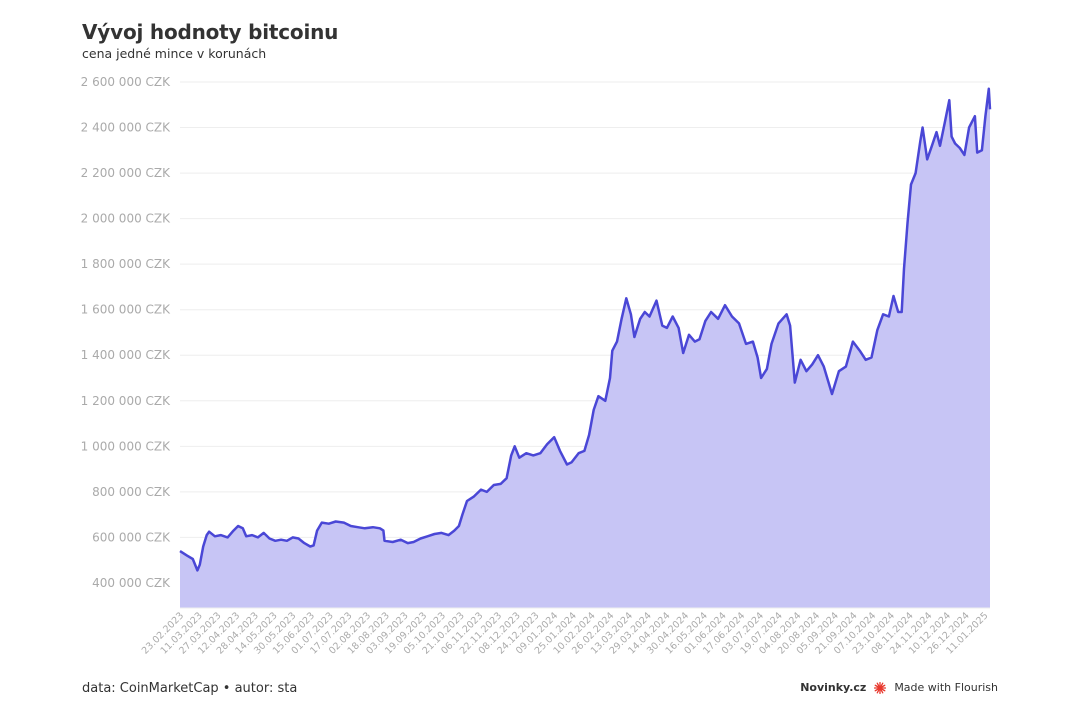  What do you see at coordinates (126, 82) in the screenshot?
I see `y-tick-label: 2 600 000 CZK` at bounding box center [126, 82].